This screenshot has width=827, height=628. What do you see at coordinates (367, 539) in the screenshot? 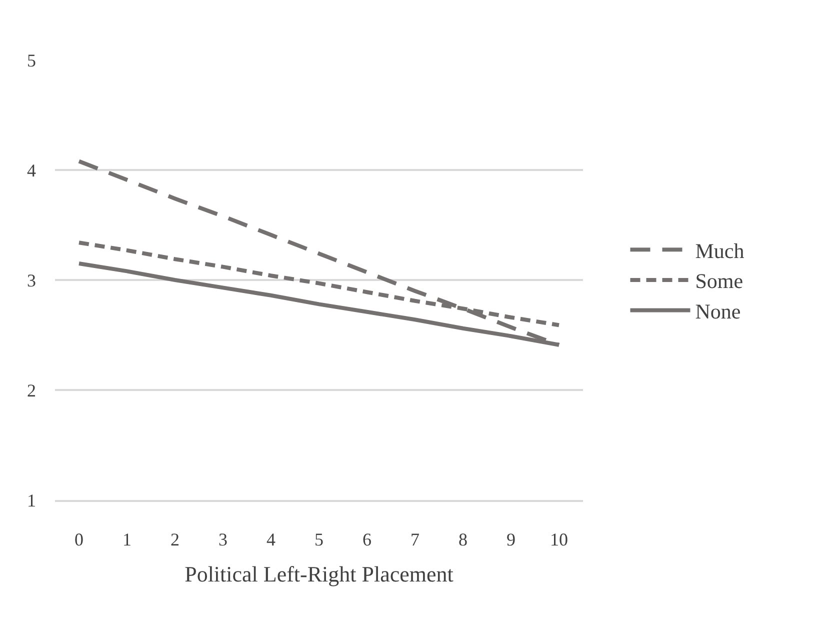
I see `x-tick-label: 6` at bounding box center [367, 539].